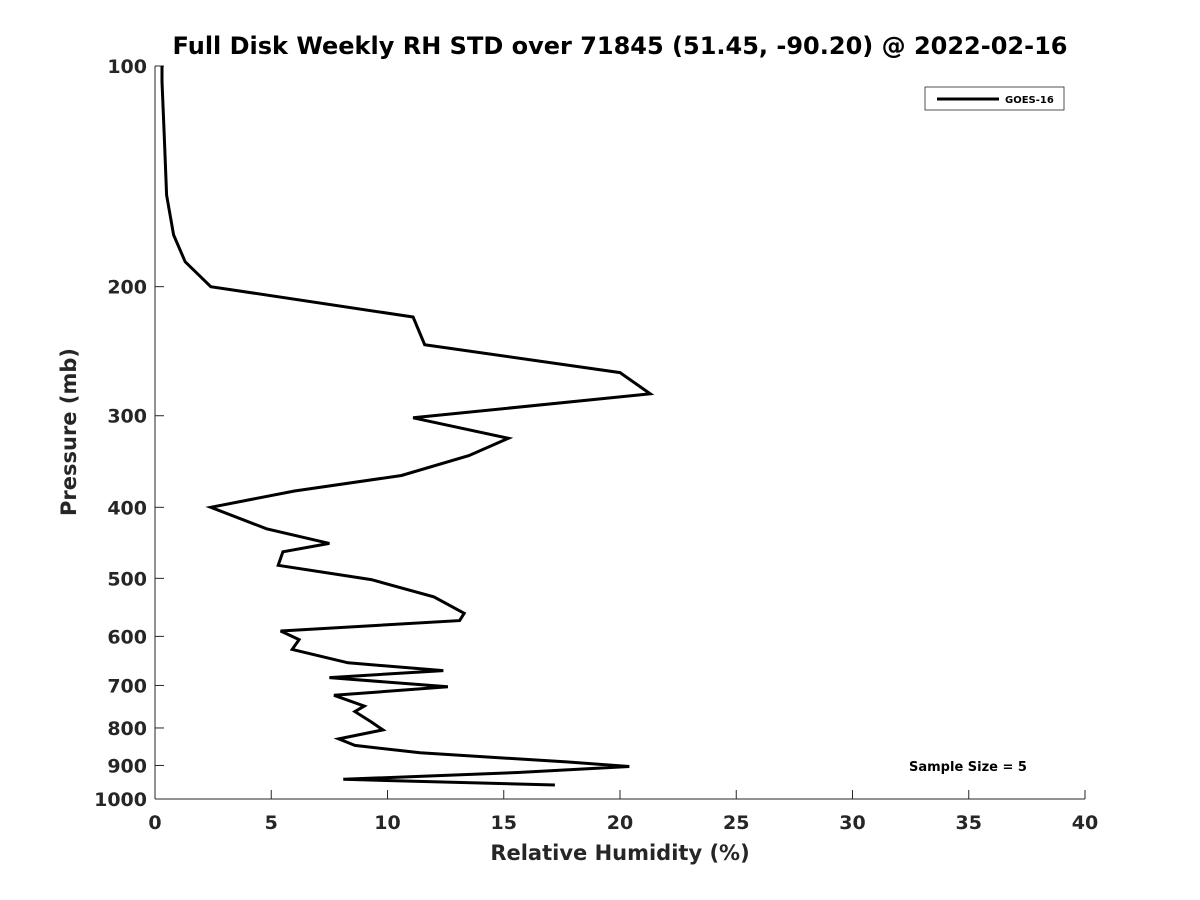  I want to click on legend-label-goes-16: GOES-16, so click(1029, 100).